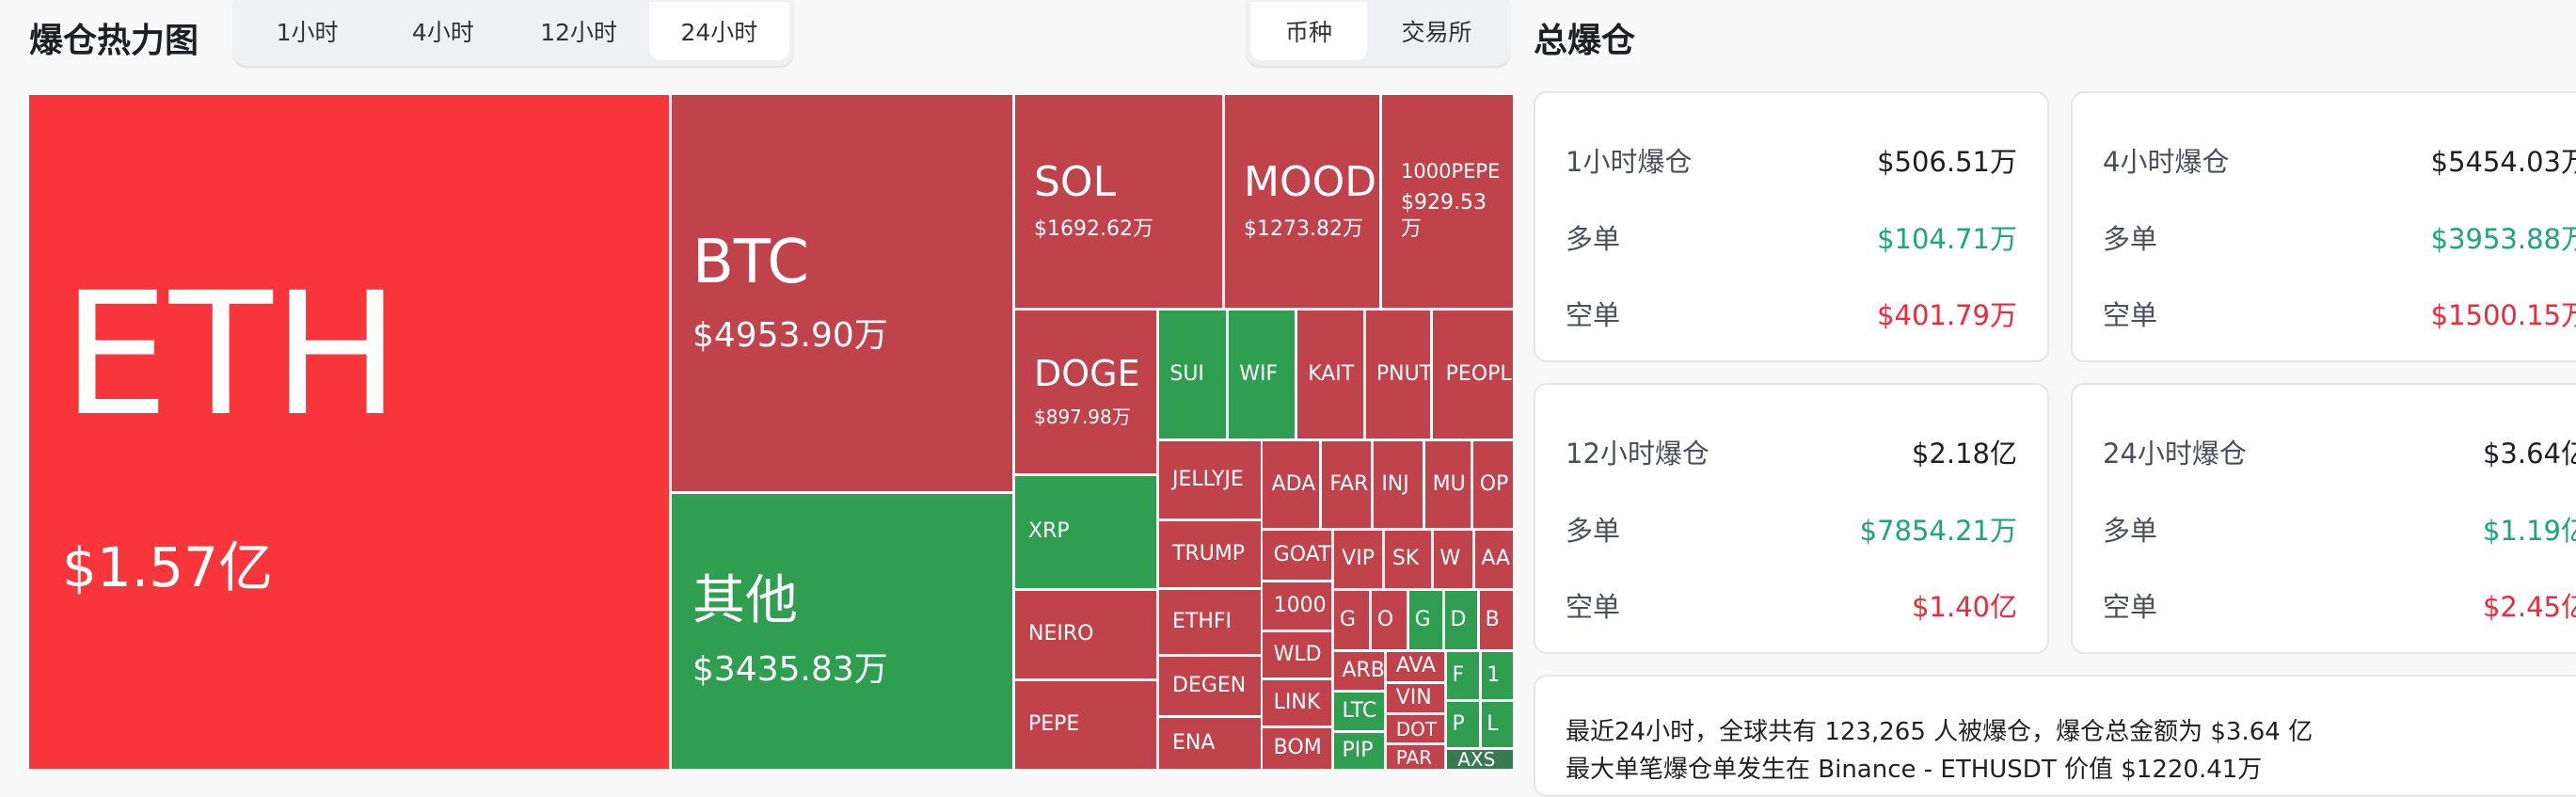  I want to click on treemap-tile-o: O, so click(1389, 620).